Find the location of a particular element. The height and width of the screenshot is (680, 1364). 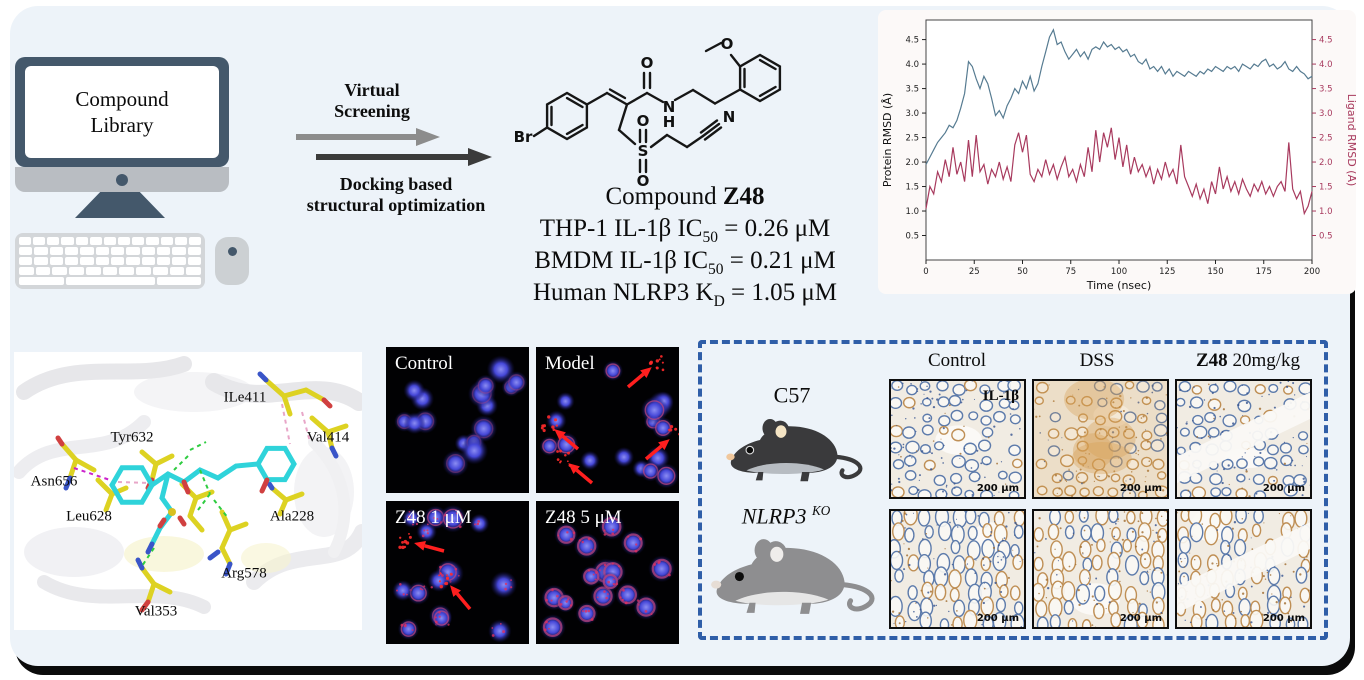

atom-o-sulfonyl-top: O is located at coordinates (643, 121).